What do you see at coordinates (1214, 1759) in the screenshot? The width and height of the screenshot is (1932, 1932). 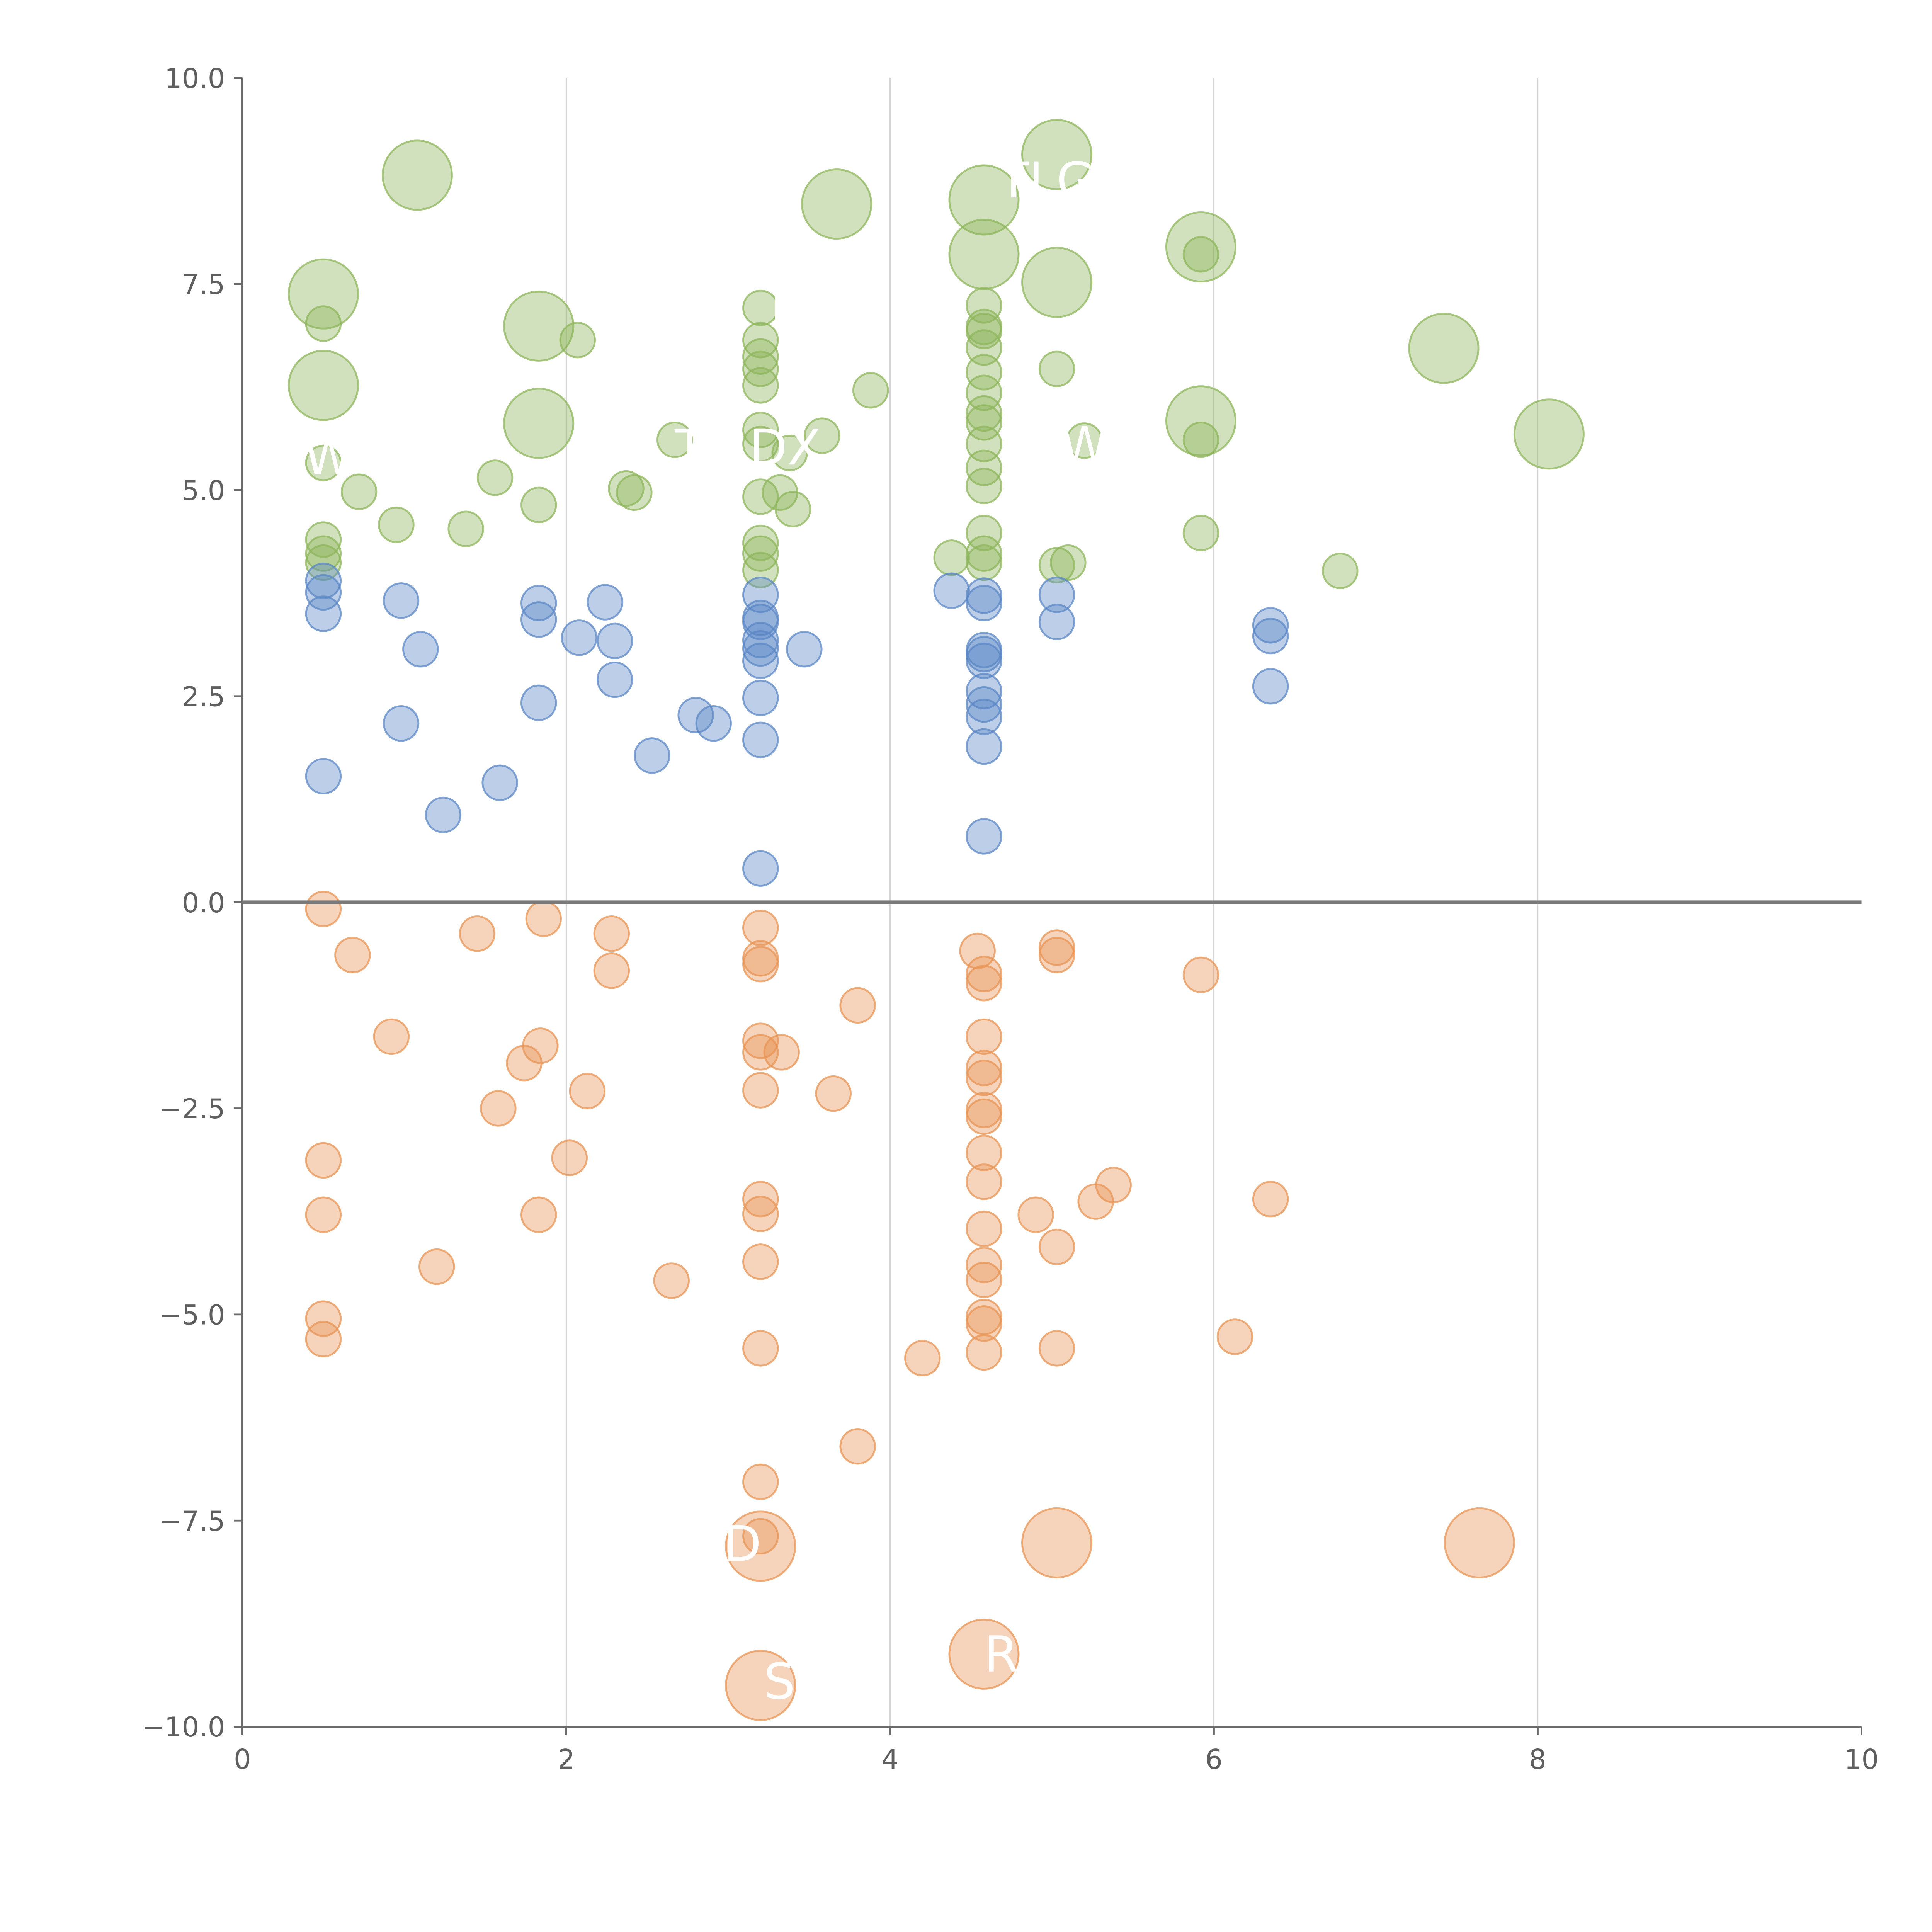 I see `x-tick-label: 6` at bounding box center [1214, 1759].